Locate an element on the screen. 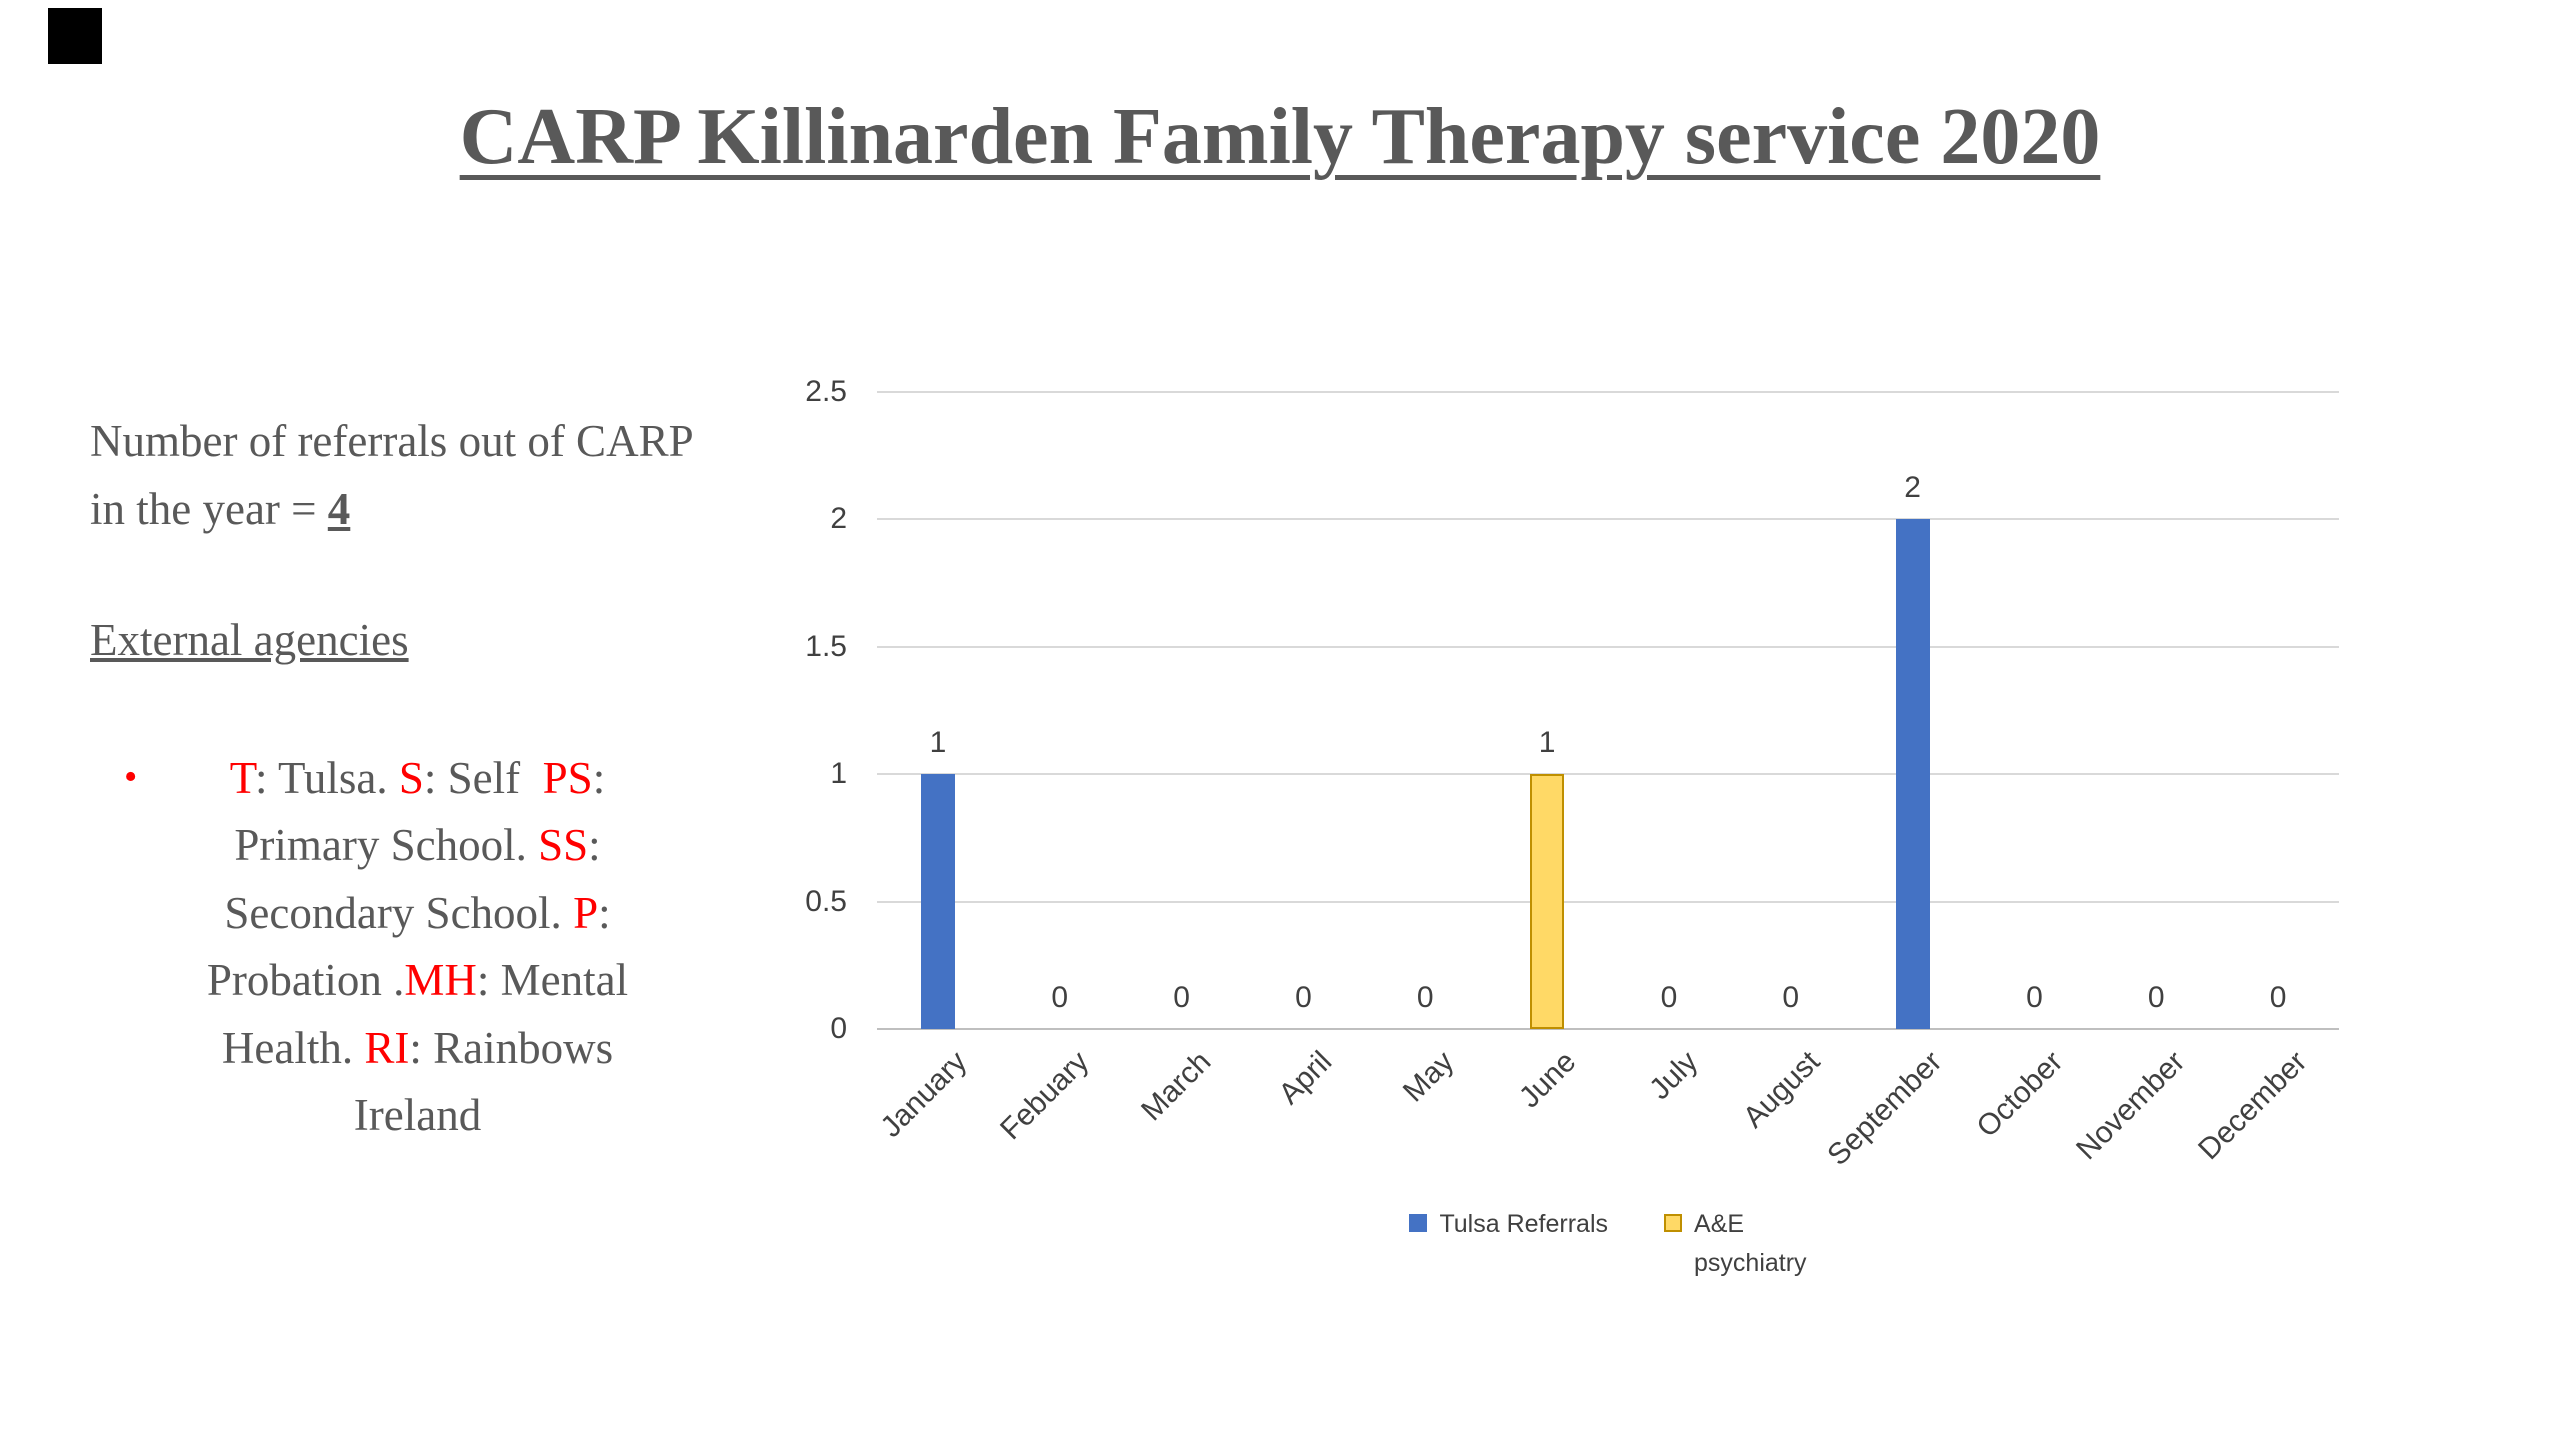  data-label-march: 0 is located at coordinates (1181, 997).